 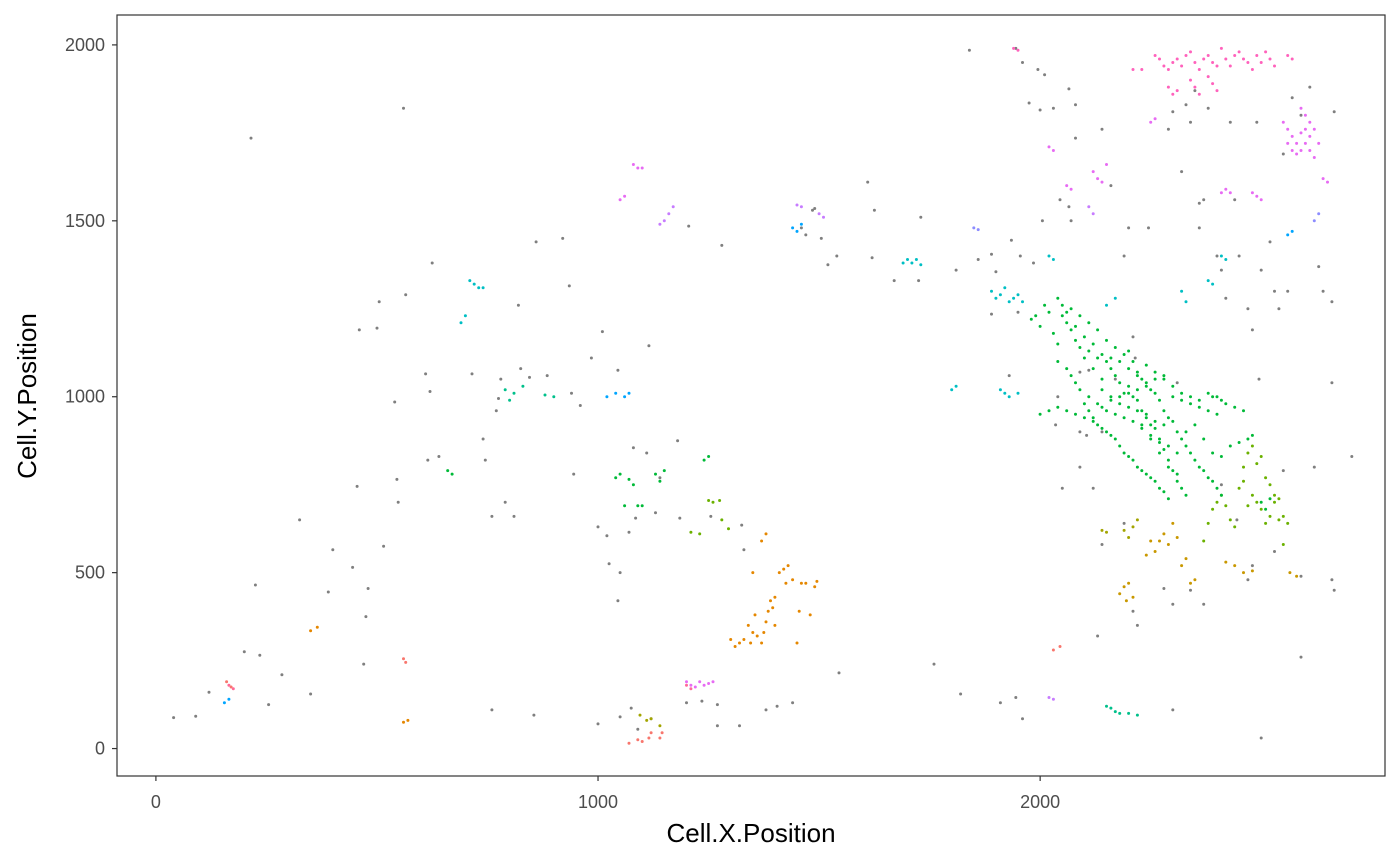 What do you see at coordinates (91, 397) in the screenshot?
I see `y-axis: 0 500 1000 1500 2000` at bounding box center [91, 397].